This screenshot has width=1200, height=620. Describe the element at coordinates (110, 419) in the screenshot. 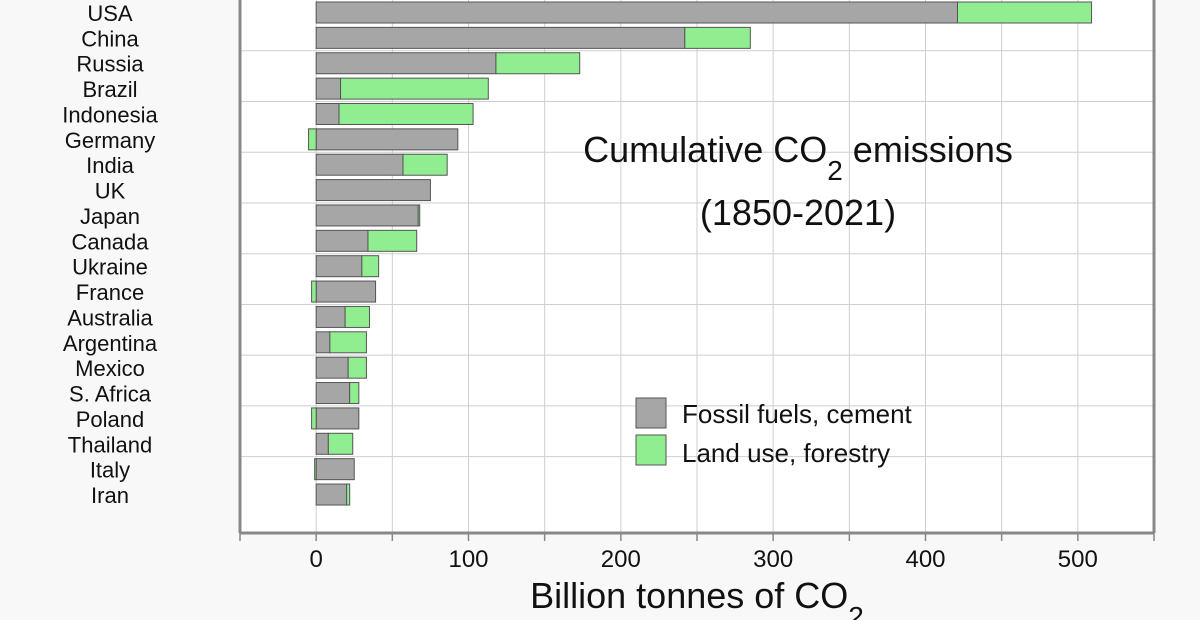

I see `country-label: Poland` at that location.